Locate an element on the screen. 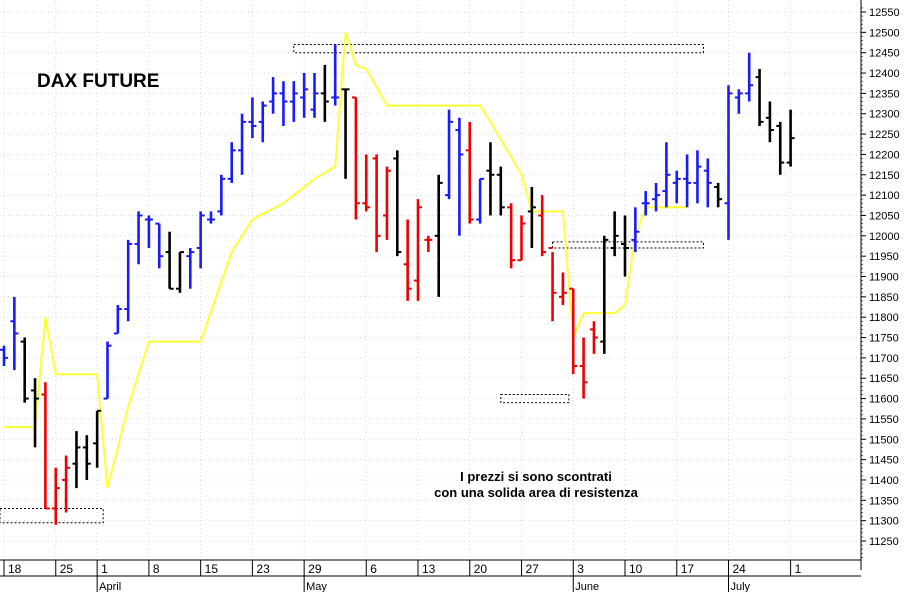 The width and height of the screenshot is (915, 597). y-tick-label: 12300 is located at coordinates (884, 115).